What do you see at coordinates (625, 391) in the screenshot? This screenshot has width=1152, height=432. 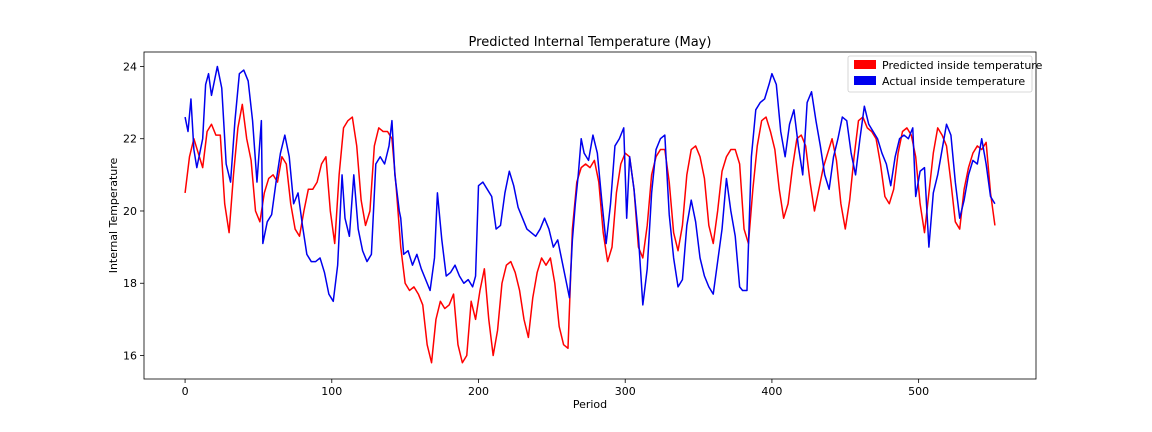 I see `x-tick-label: 300` at bounding box center [625, 391].